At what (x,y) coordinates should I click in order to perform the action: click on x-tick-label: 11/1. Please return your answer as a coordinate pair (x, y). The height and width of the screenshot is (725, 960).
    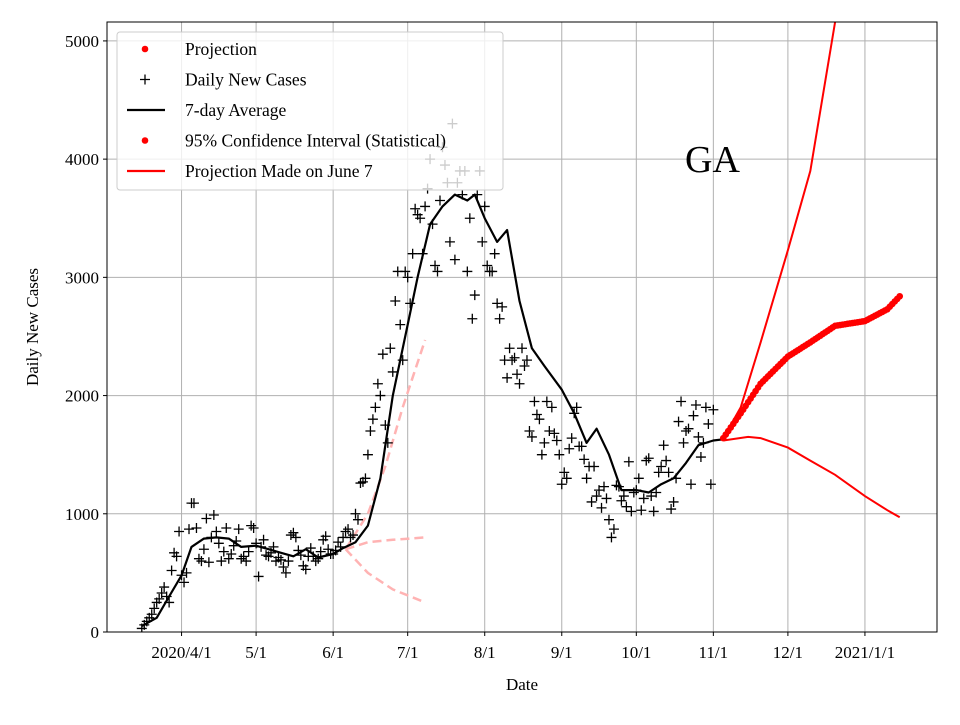
    Looking at the image, I should click on (714, 652).